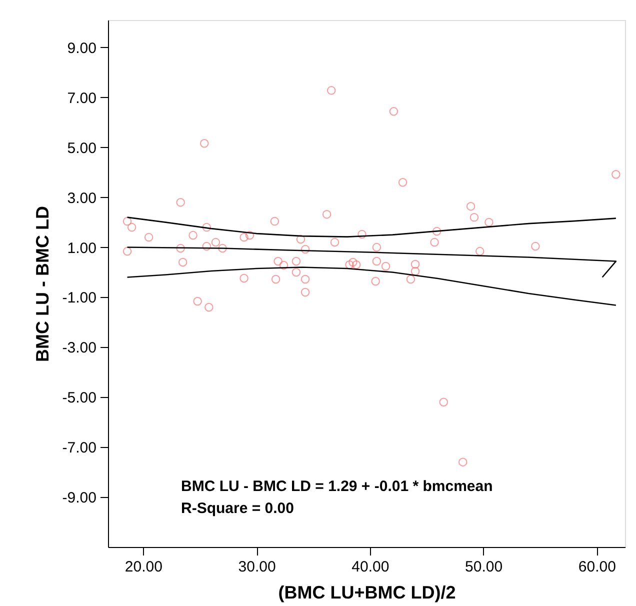 This screenshot has width=636, height=606. Describe the element at coordinates (237, 508) in the screenshot. I see `annotation: R-Square = 0.00` at that location.